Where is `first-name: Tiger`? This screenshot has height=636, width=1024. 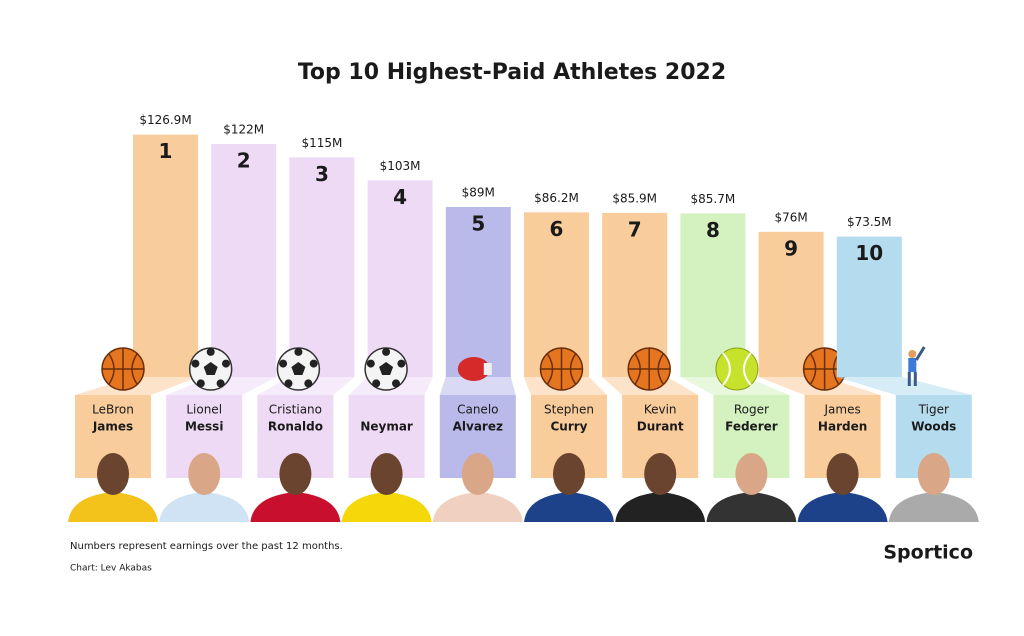
first-name: Tiger is located at coordinates (933, 410).